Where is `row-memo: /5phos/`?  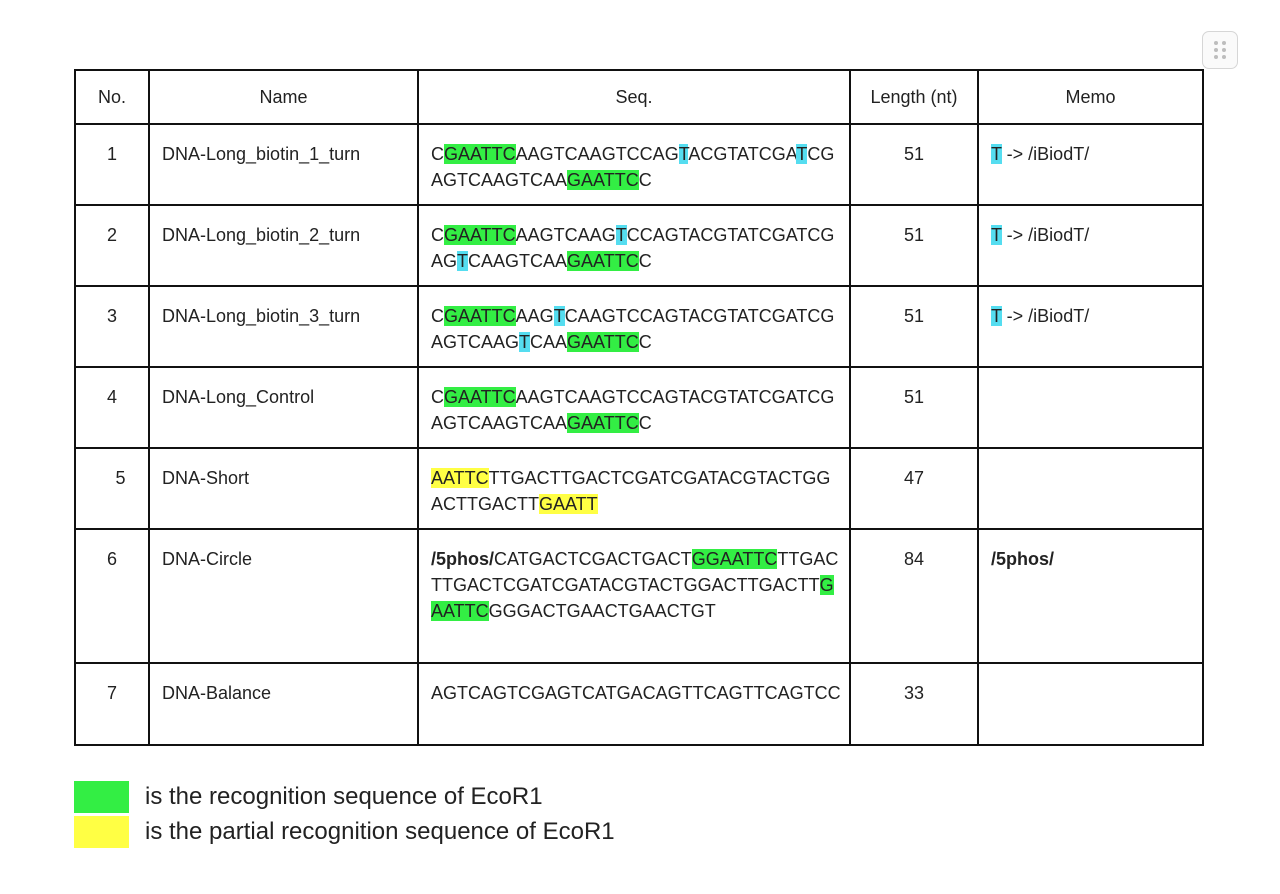
row-memo: /5phos/ is located at coordinates (1090, 596).